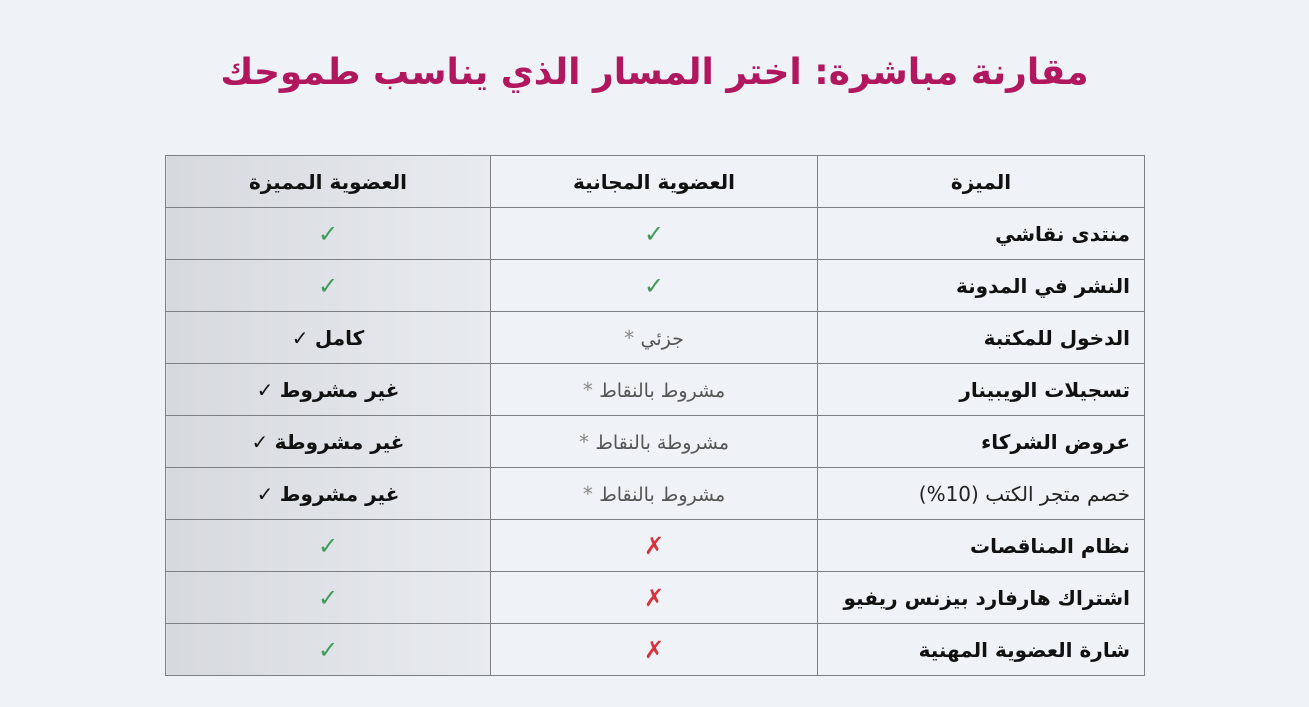 This screenshot has width=1309, height=707. I want to click on header-row: الميزة العضوية المجانية العضوية المميزة, so click(655, 181).